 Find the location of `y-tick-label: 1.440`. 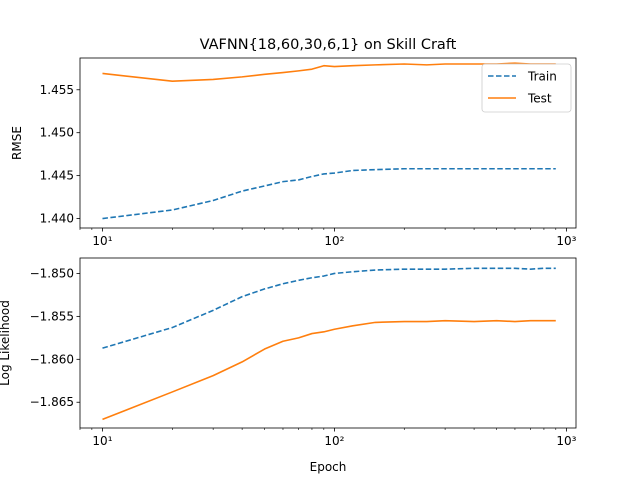

y-tick-label: 1.440 is located at coordinates (57, 219).